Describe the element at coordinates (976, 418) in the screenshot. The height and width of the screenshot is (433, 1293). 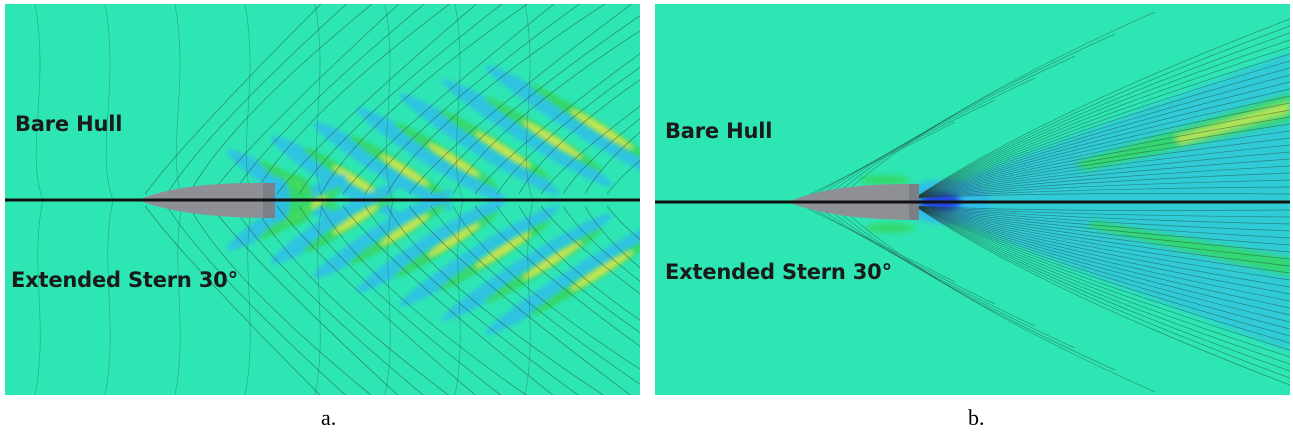
I see `caption-b: b.` at that location.